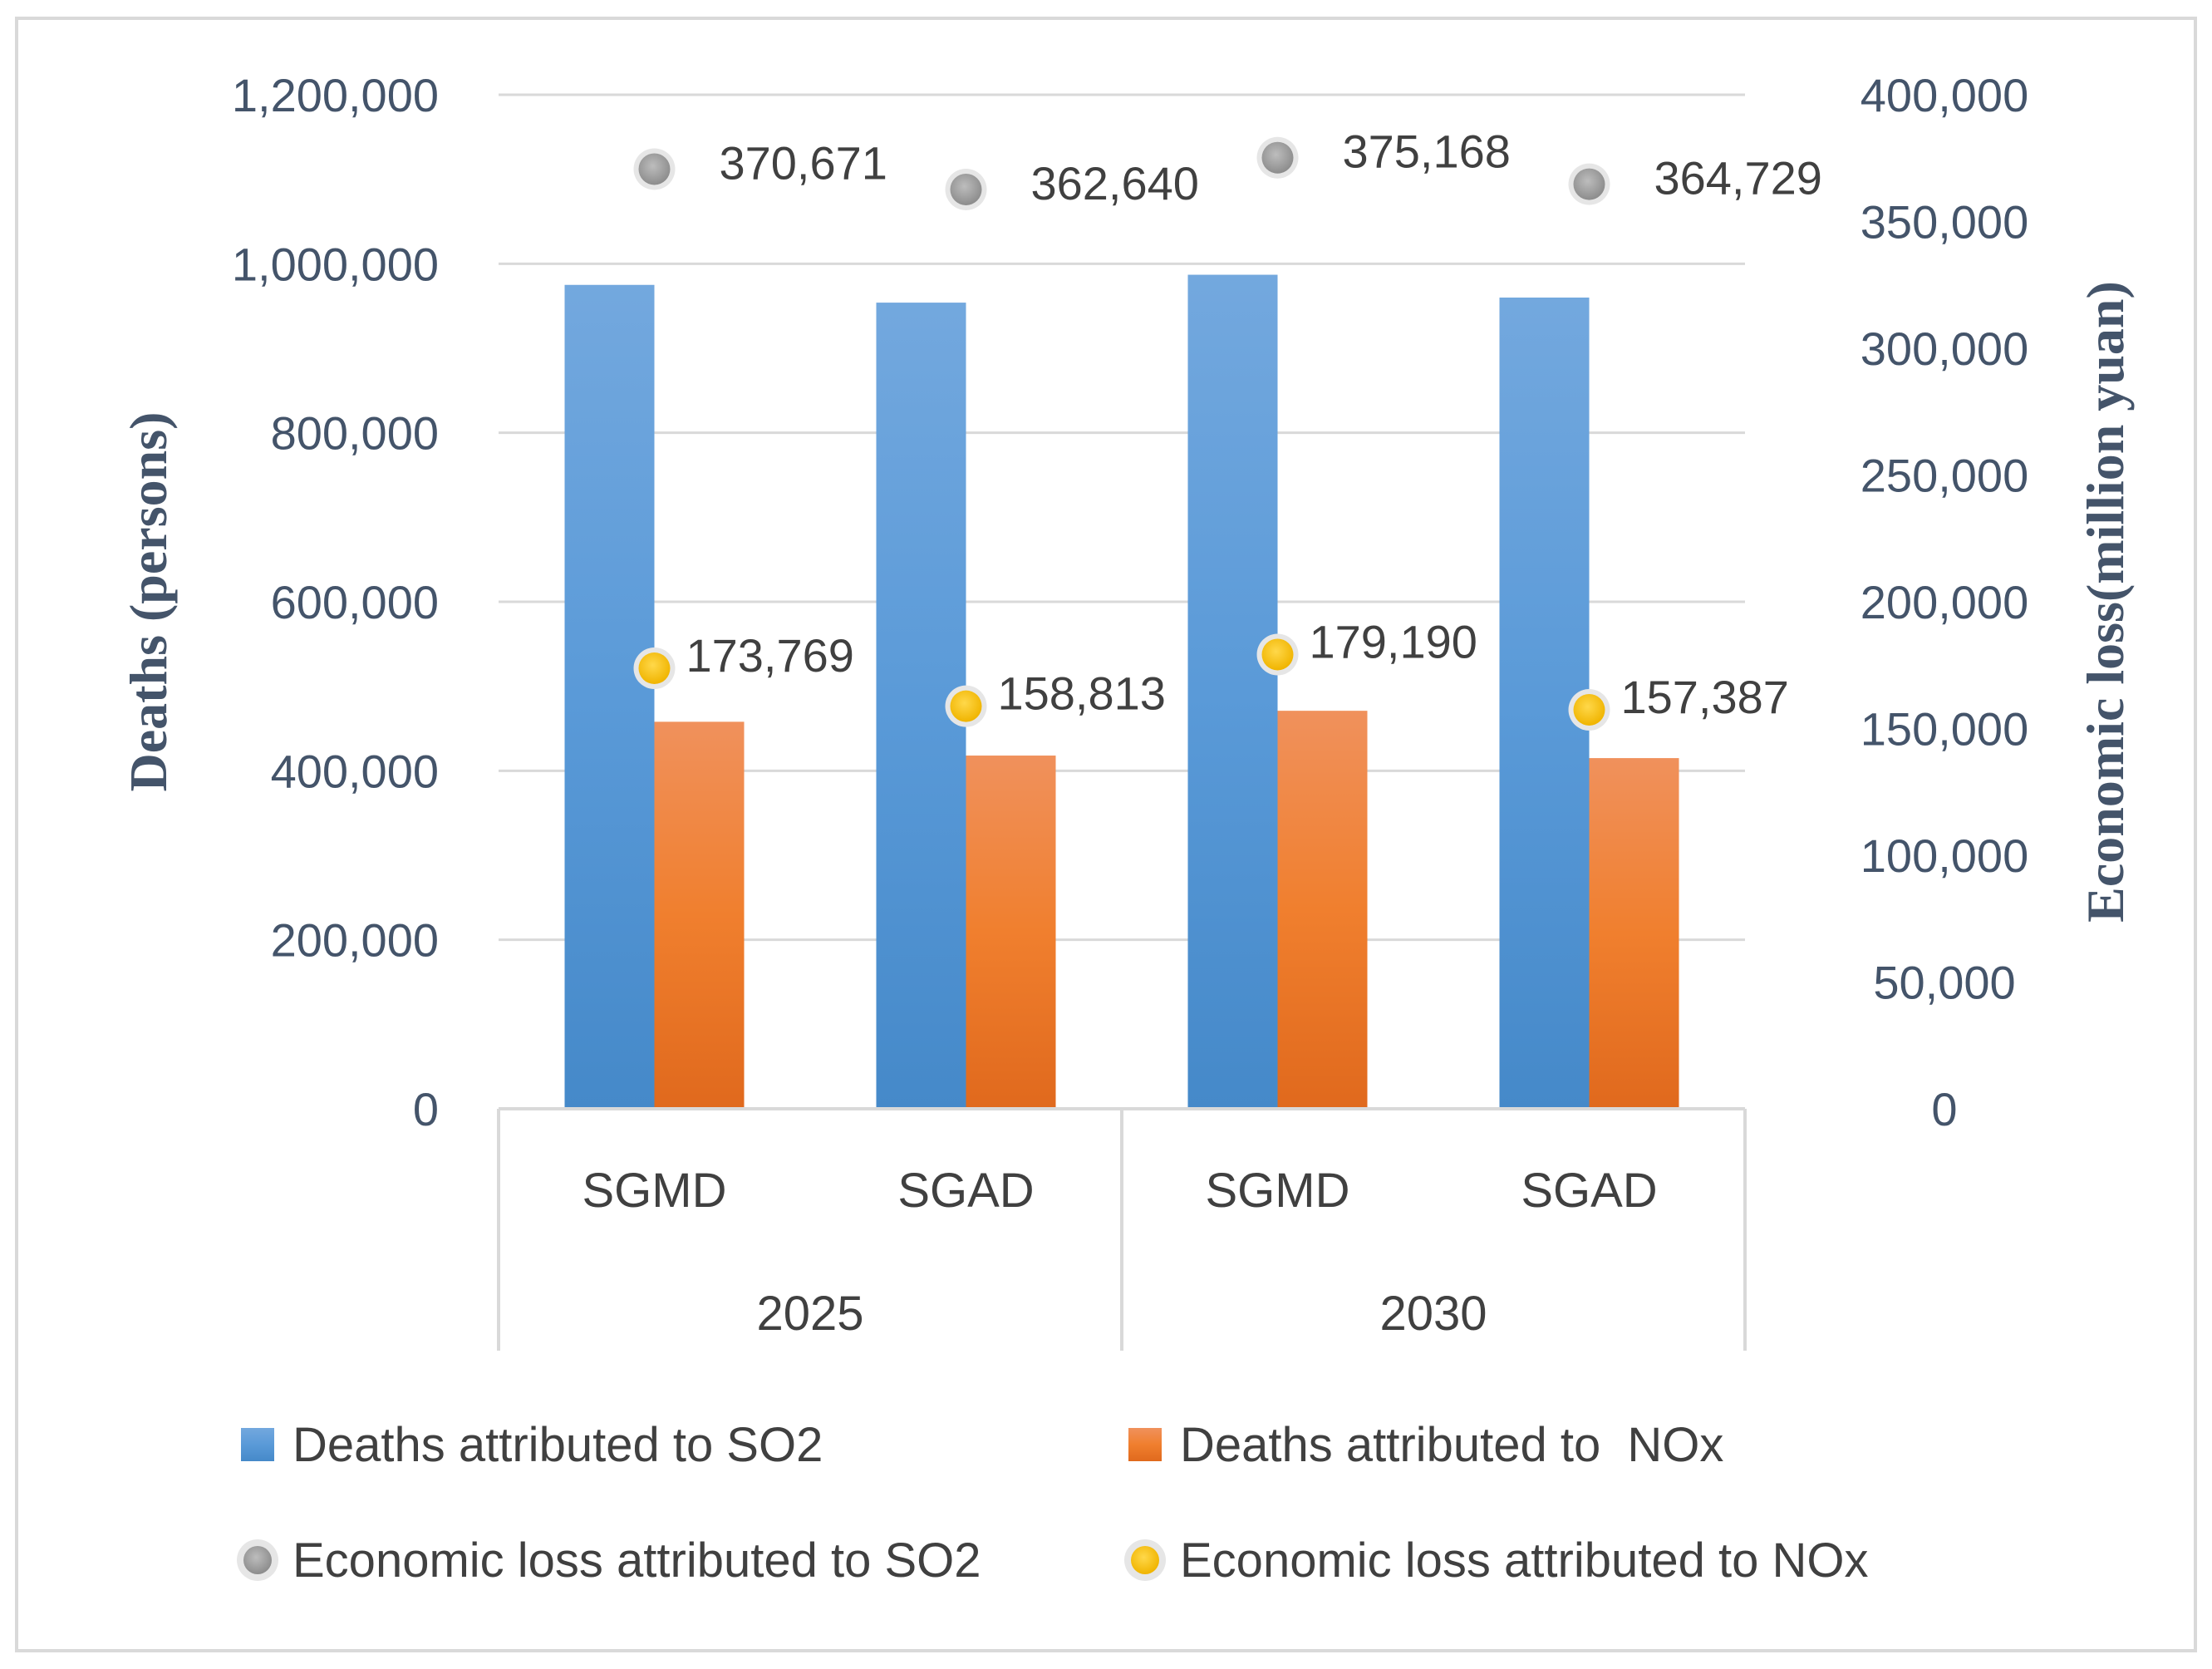  I want to click on y2-tick-label: 200,000, so click(1945, 602).